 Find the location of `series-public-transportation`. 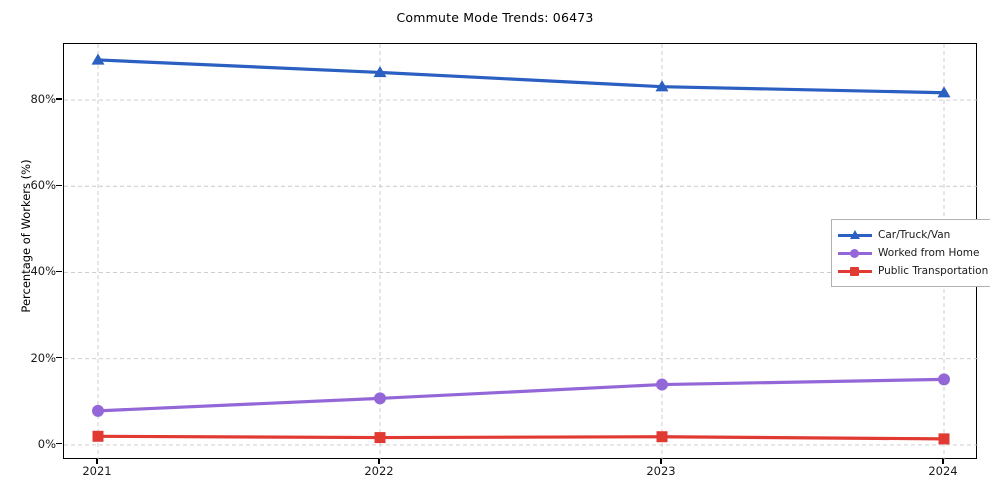

series-public-transportation is located at coordinates (521, 437).